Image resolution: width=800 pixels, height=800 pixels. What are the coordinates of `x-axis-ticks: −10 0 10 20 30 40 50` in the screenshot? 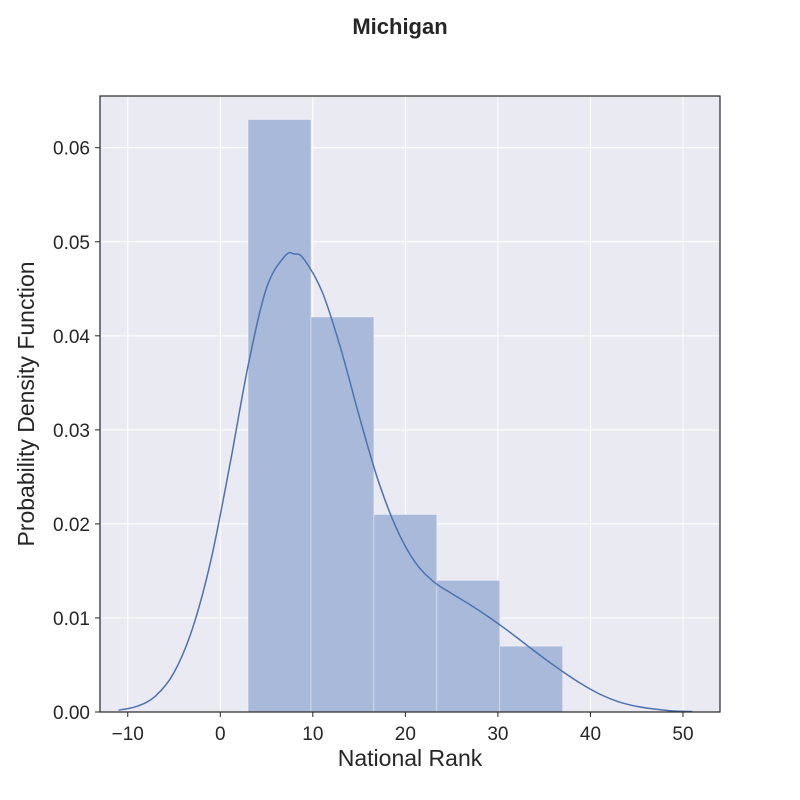 It's located at (403, 728).